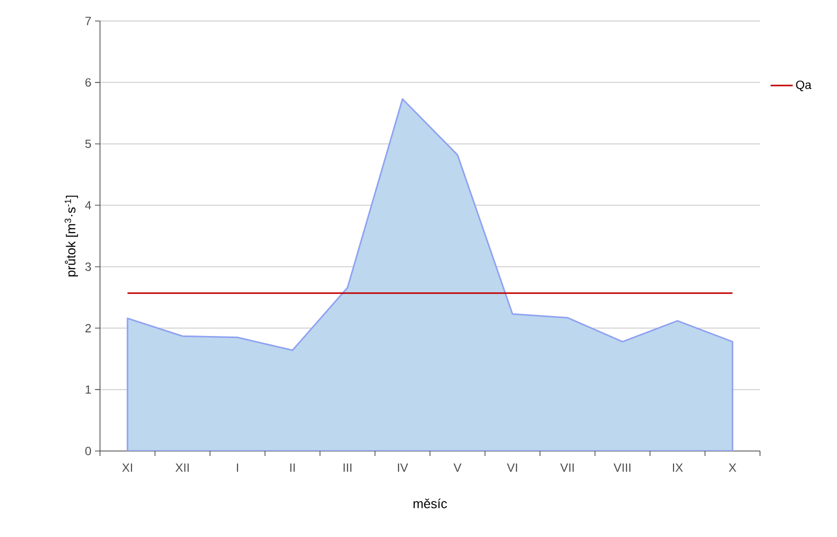 The width and height of the screenshot is (837, 537). I want to click on x-tick-label: VII, so click(567, 468).